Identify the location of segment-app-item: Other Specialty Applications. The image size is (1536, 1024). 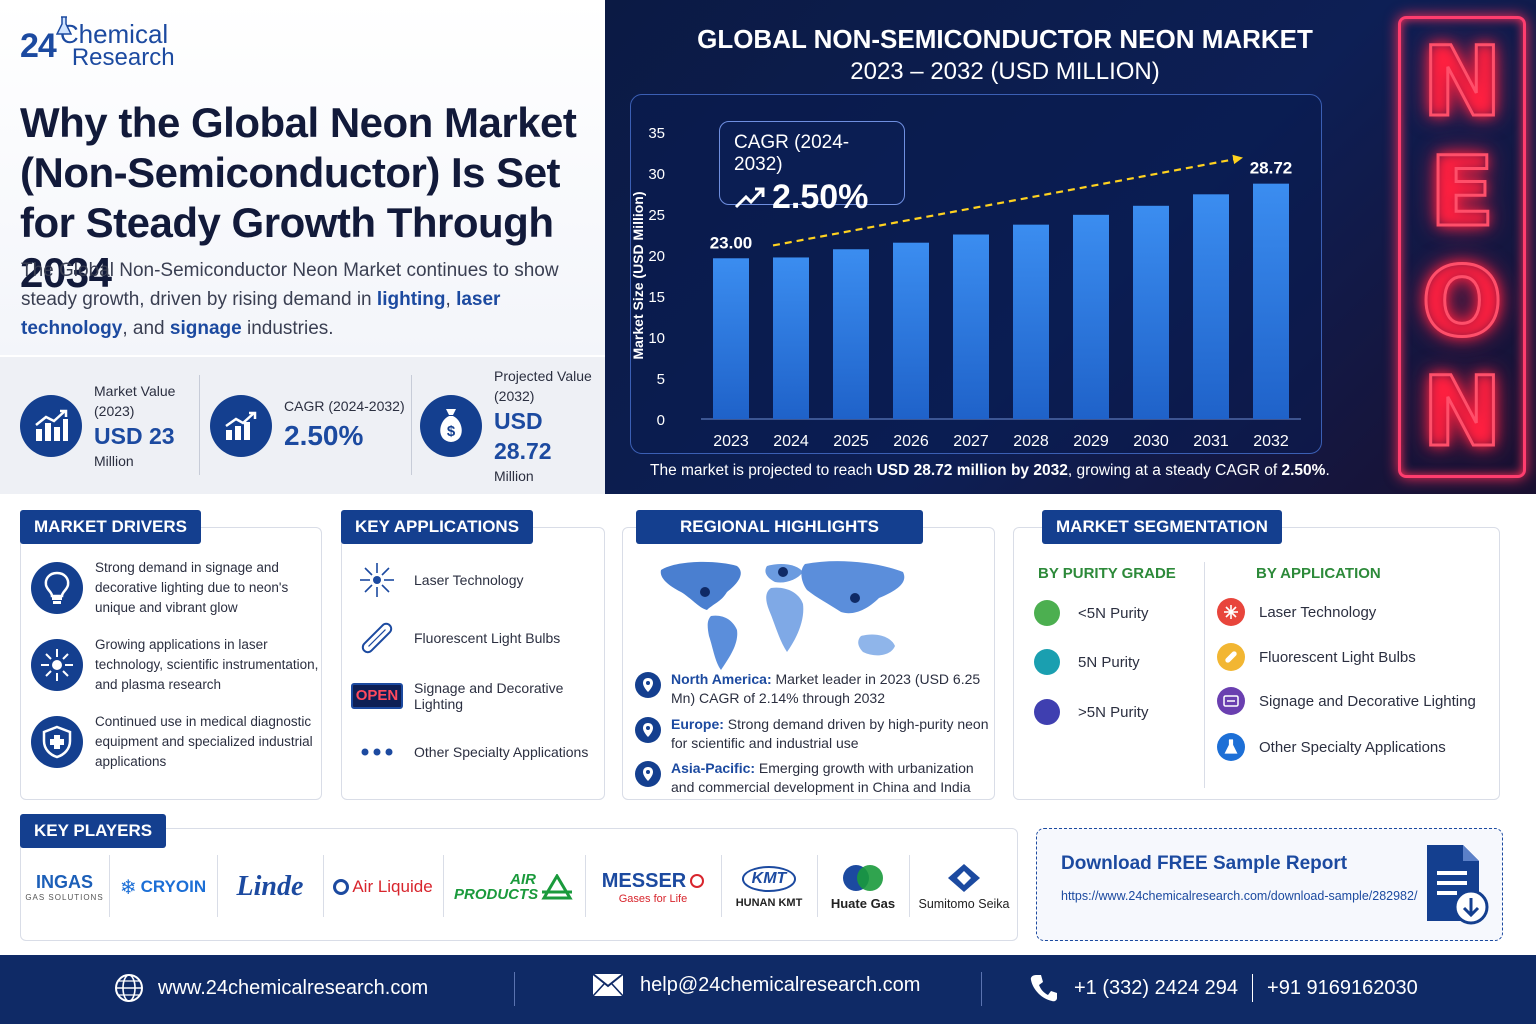
(1331, 747).